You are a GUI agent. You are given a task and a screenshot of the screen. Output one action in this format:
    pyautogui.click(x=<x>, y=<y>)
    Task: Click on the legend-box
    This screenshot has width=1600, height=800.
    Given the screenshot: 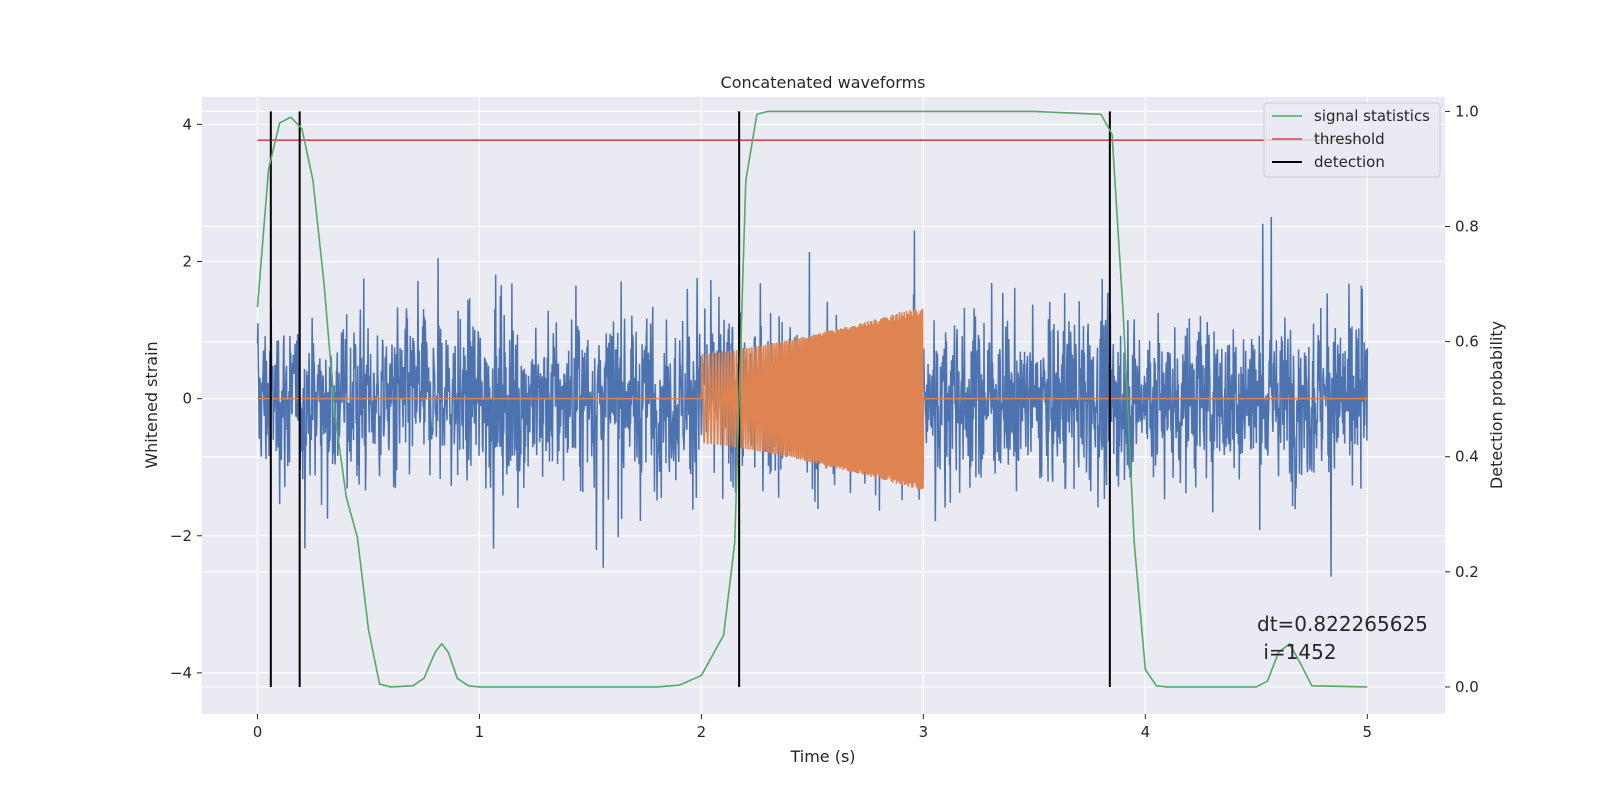 What is the action you would take?
    pyautogui.click(x=1352, y=140)
    